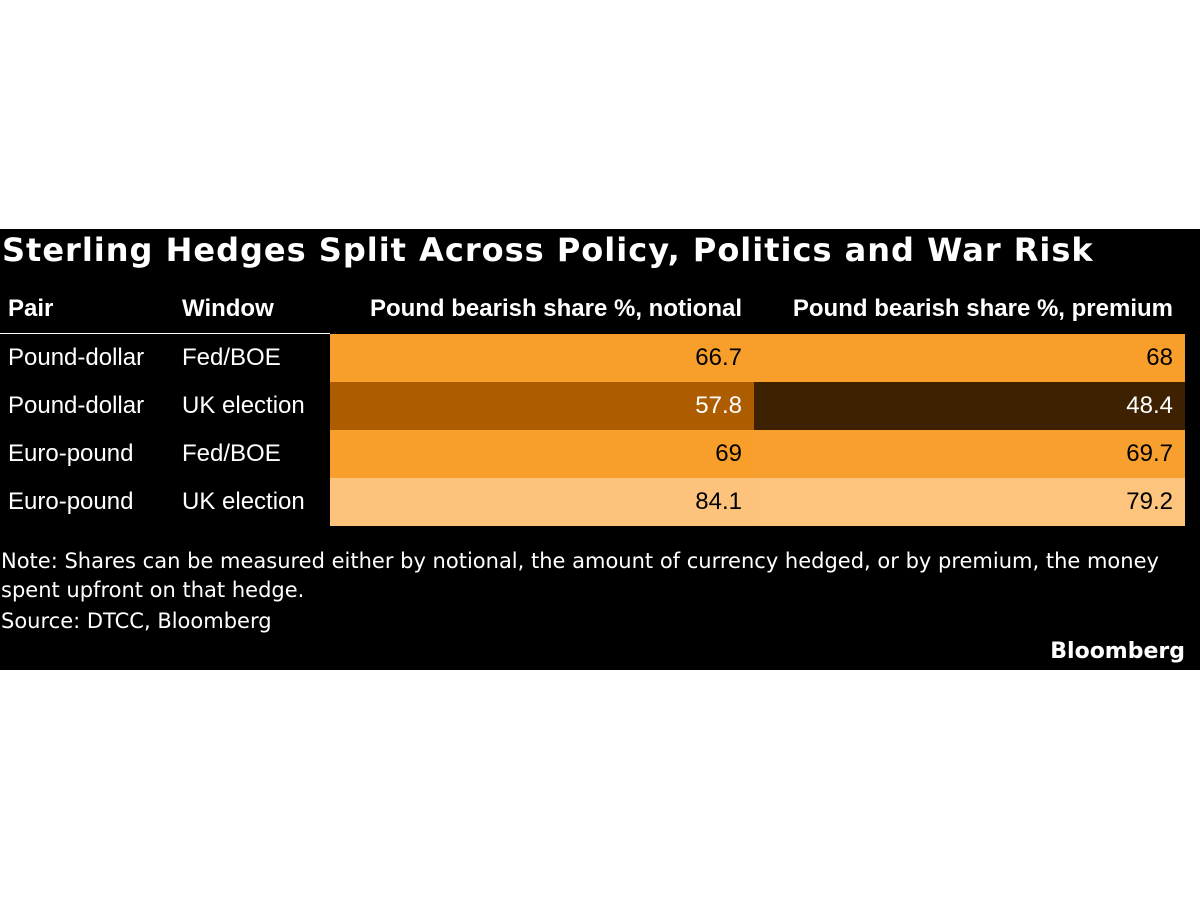 The image size is (1200, 900). What do you see at coordinates (555, 308) in the screenshot?
I see `column-header: Pound bearish share %, notional` at bounding box center [555, 308].